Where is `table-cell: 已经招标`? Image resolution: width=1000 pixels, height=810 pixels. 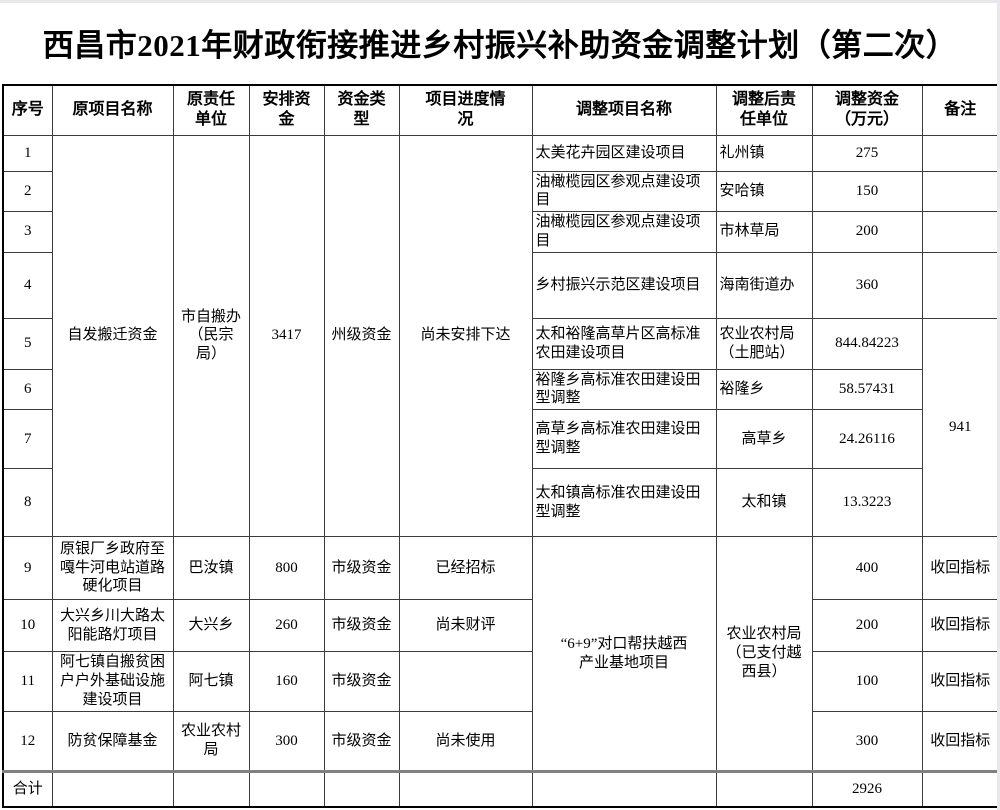
table-cell: 已经招标 is located at coordinates (465, 568).